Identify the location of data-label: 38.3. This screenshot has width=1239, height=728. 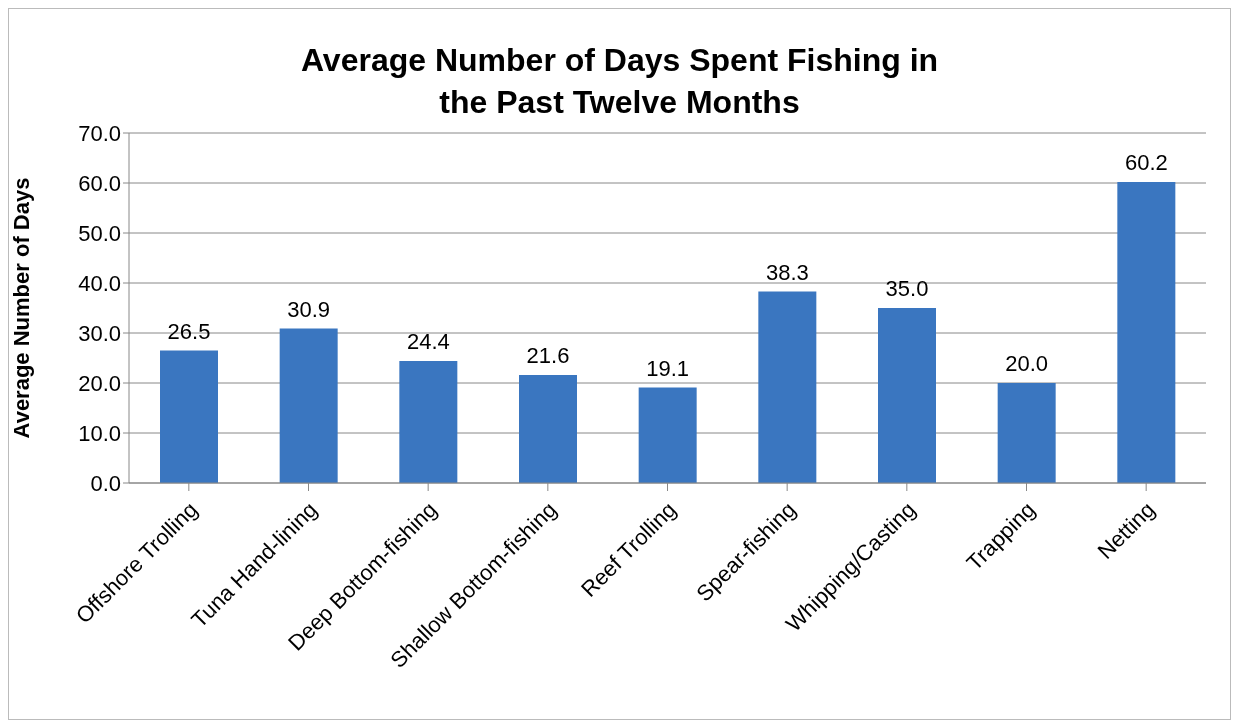
(787, 272).